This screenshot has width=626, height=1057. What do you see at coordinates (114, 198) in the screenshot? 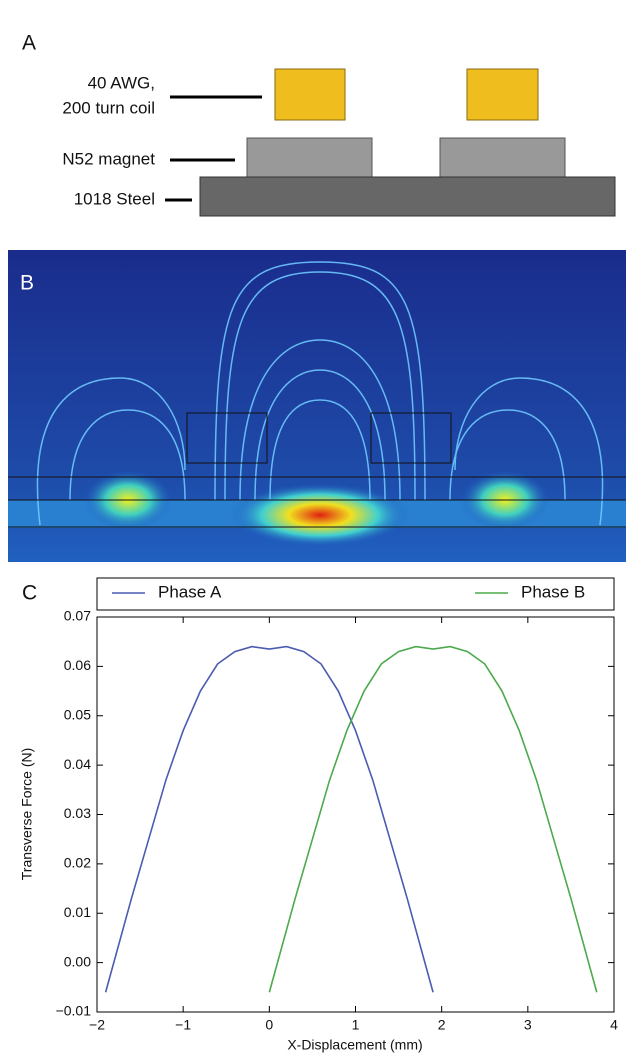
I see `steel-label: 1018 Steel` at bounding box center [114, 198].